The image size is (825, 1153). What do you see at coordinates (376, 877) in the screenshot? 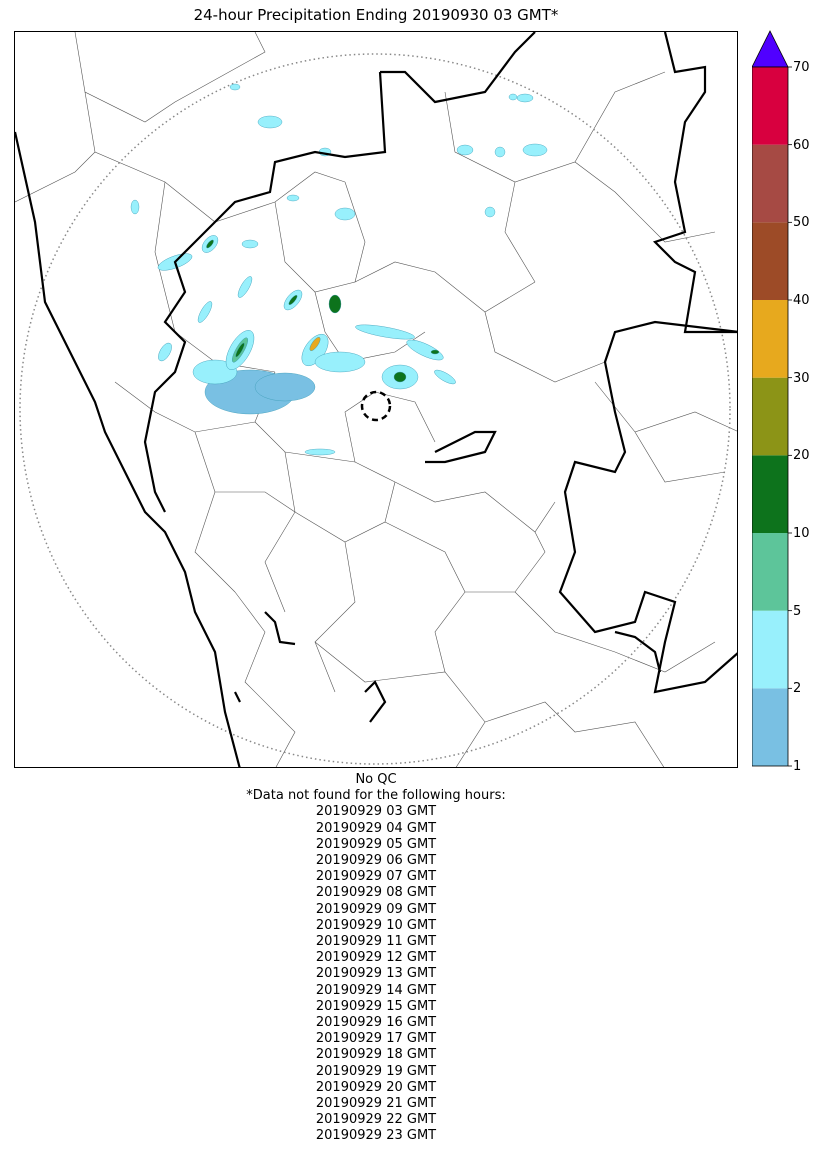
I see `missing-hour-item: 20190929 07 GMT` at bounding box center [376, 877].